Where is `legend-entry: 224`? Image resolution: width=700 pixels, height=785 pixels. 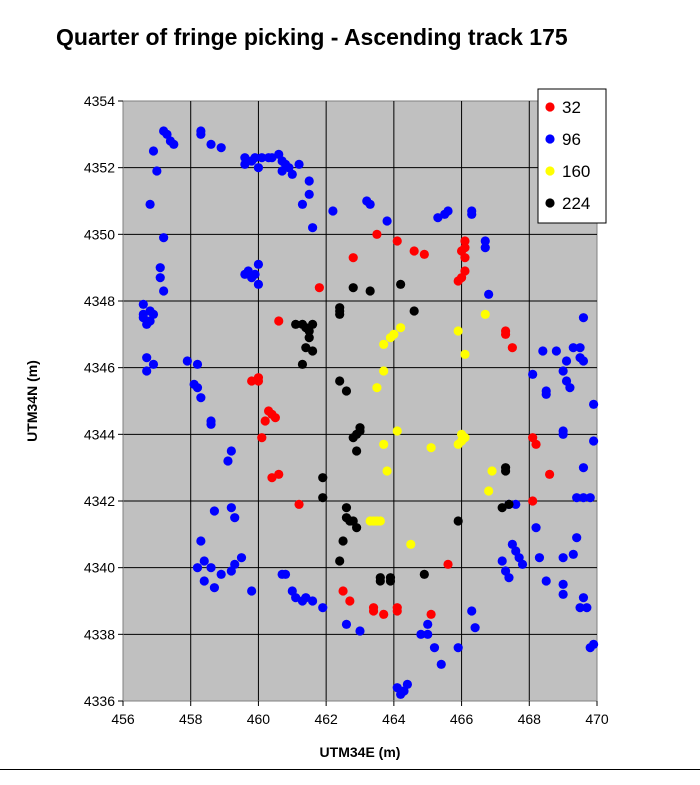 legend-entry: 224 is located at coordinates (576, 203).